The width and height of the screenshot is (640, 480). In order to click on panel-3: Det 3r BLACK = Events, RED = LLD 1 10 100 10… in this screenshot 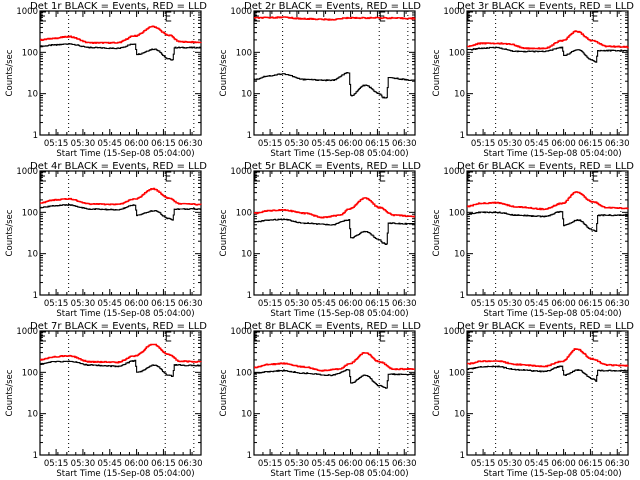, I will do `click(533, 80)`.